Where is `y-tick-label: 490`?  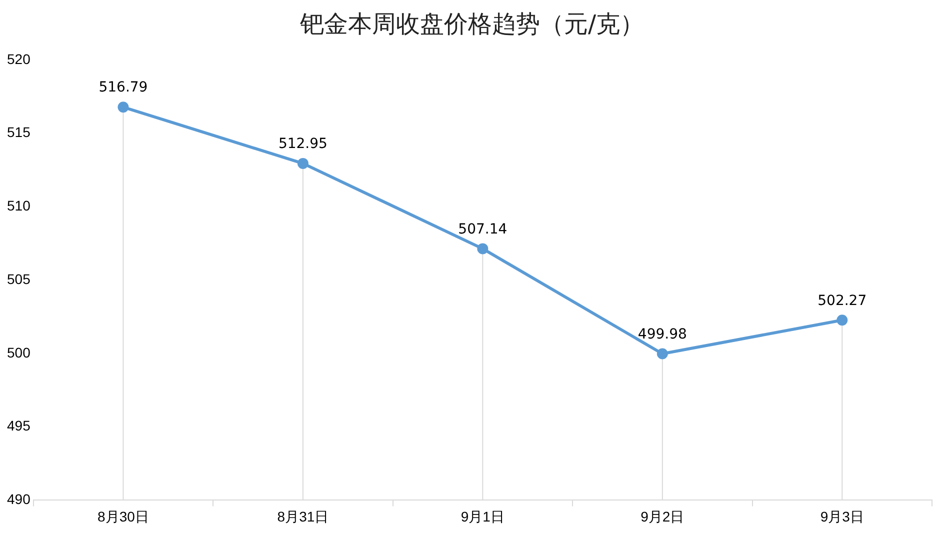 y-tick-label: 490 is located at coordinates (19, 499).